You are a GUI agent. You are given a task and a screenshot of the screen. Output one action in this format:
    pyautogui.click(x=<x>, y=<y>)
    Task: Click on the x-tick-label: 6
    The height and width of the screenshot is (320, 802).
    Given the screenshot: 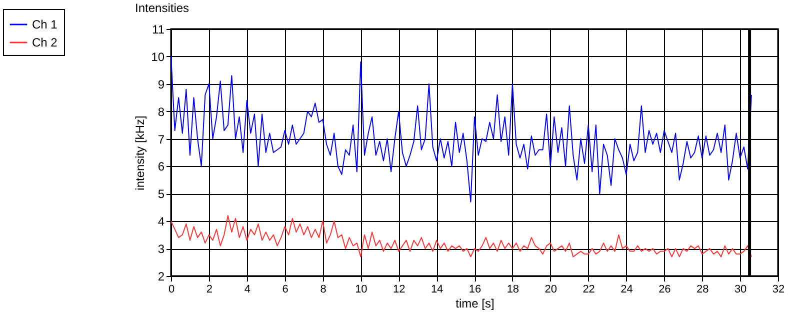 What is the action you would take?
    pyautogui.click(x=285, y=290)
    